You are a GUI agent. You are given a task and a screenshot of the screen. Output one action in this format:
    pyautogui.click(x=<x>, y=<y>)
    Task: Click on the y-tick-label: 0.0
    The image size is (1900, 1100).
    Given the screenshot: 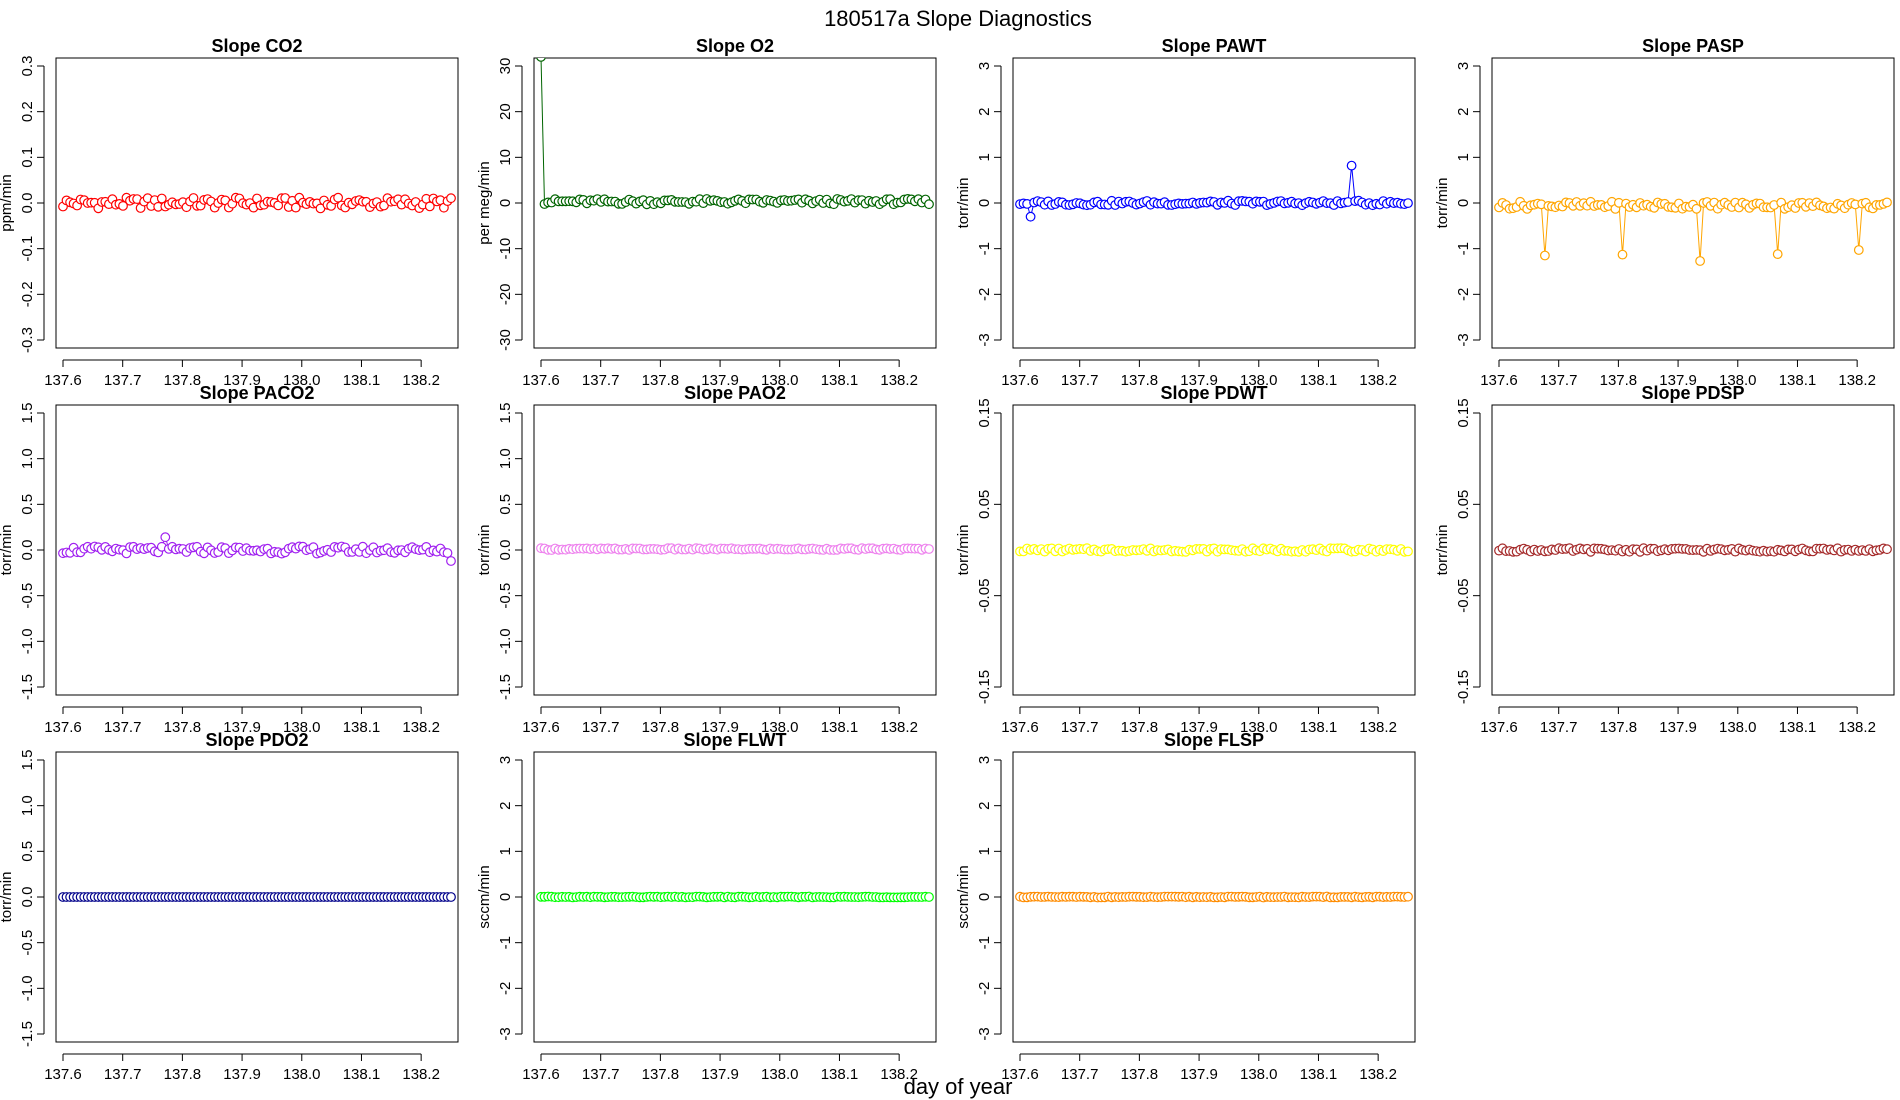 What is the action you would take?
    pyautogui.click(x=27, y=550)
    